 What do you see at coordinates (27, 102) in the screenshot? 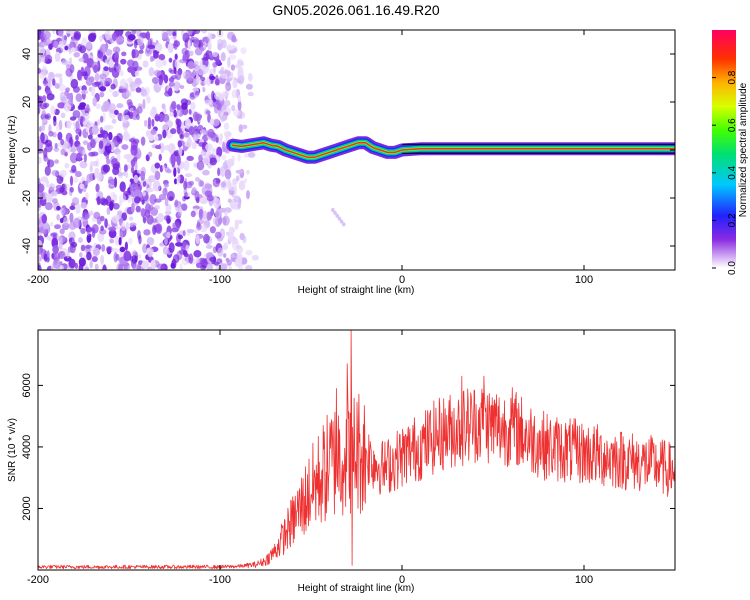
I see `spectrogram-ytick-label: 20` at bounding box center [27, 102].